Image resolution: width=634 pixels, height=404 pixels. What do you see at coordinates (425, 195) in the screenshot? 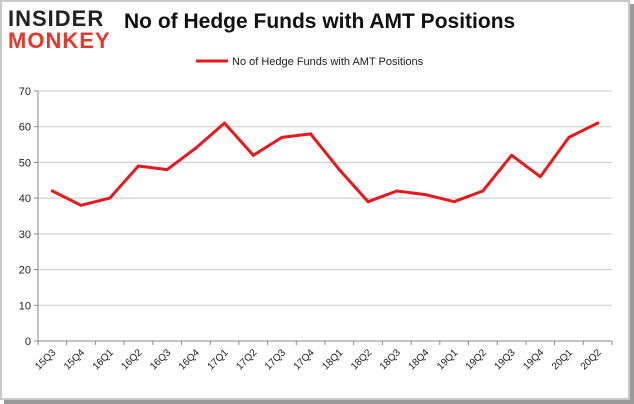
I see `data-point-18Q4` at bounding box center [425, 195].